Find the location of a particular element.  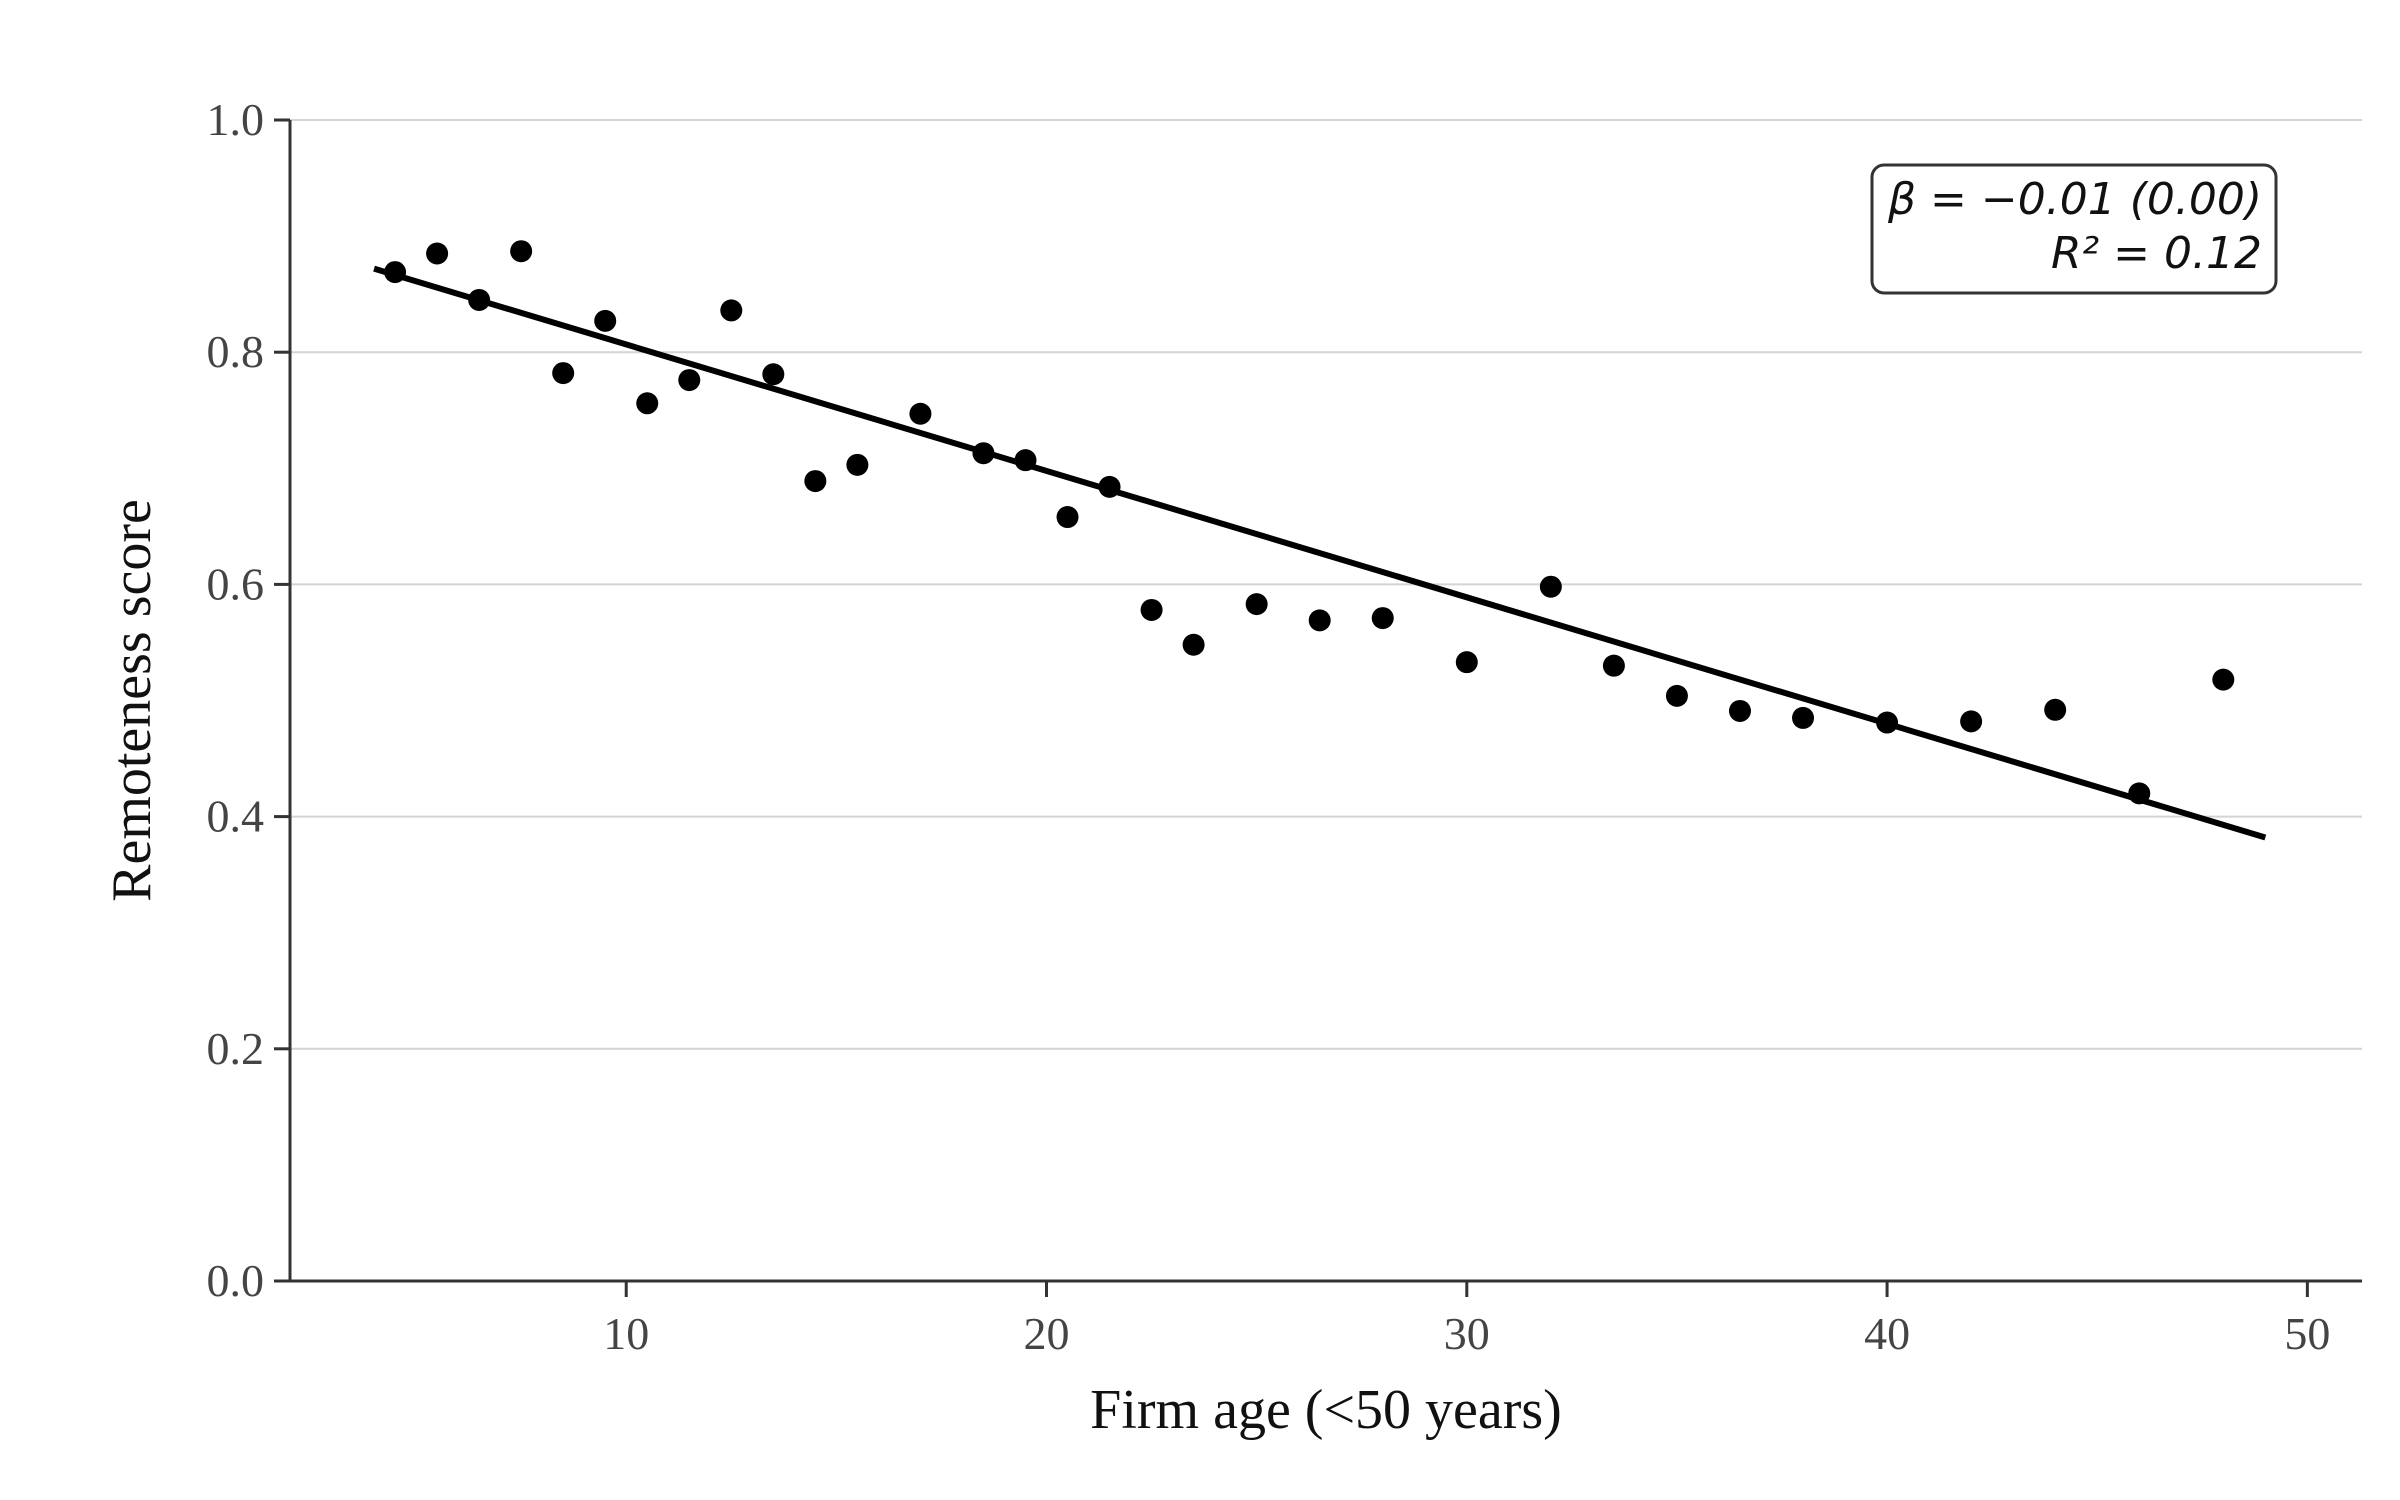

x-tick-label: 50 is located at coordinates (2307, 1333).